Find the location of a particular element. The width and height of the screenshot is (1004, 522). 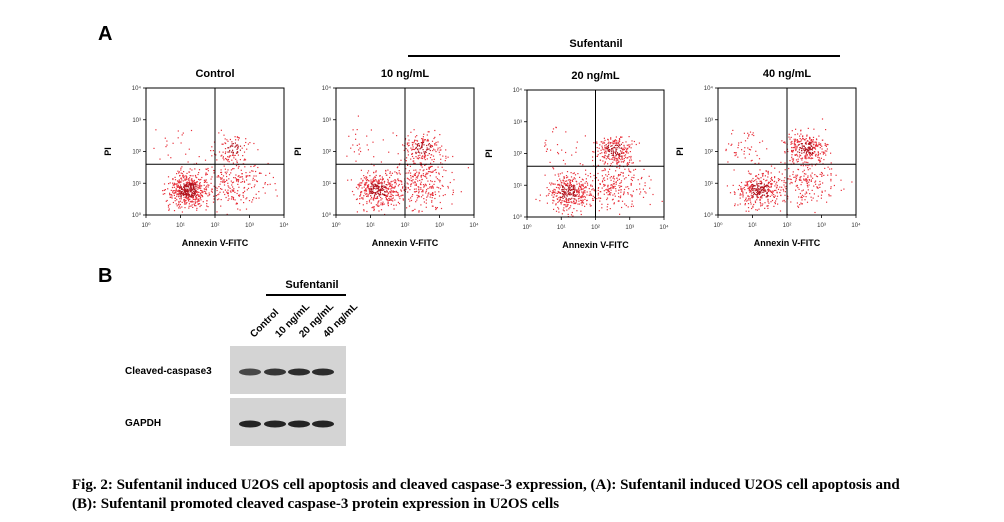

flow-plot-title: 10 ng/mL is located at coordinates (405, 74).